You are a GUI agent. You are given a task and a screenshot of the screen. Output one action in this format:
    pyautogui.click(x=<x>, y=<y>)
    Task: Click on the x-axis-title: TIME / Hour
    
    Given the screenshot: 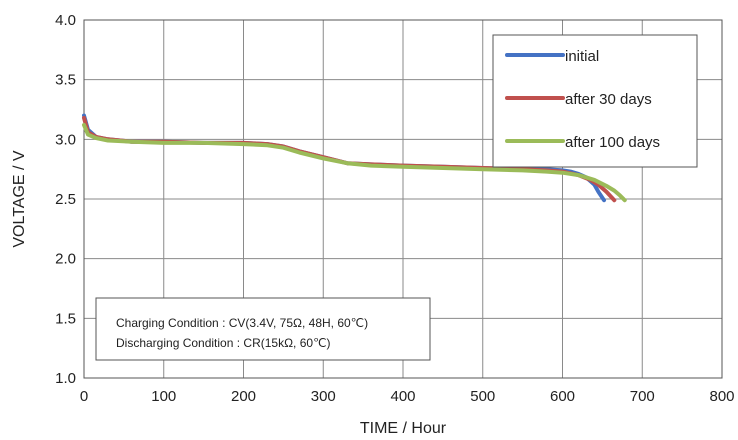 What is the action you would take?
    pyautogui.click(x=403, y=428)
    